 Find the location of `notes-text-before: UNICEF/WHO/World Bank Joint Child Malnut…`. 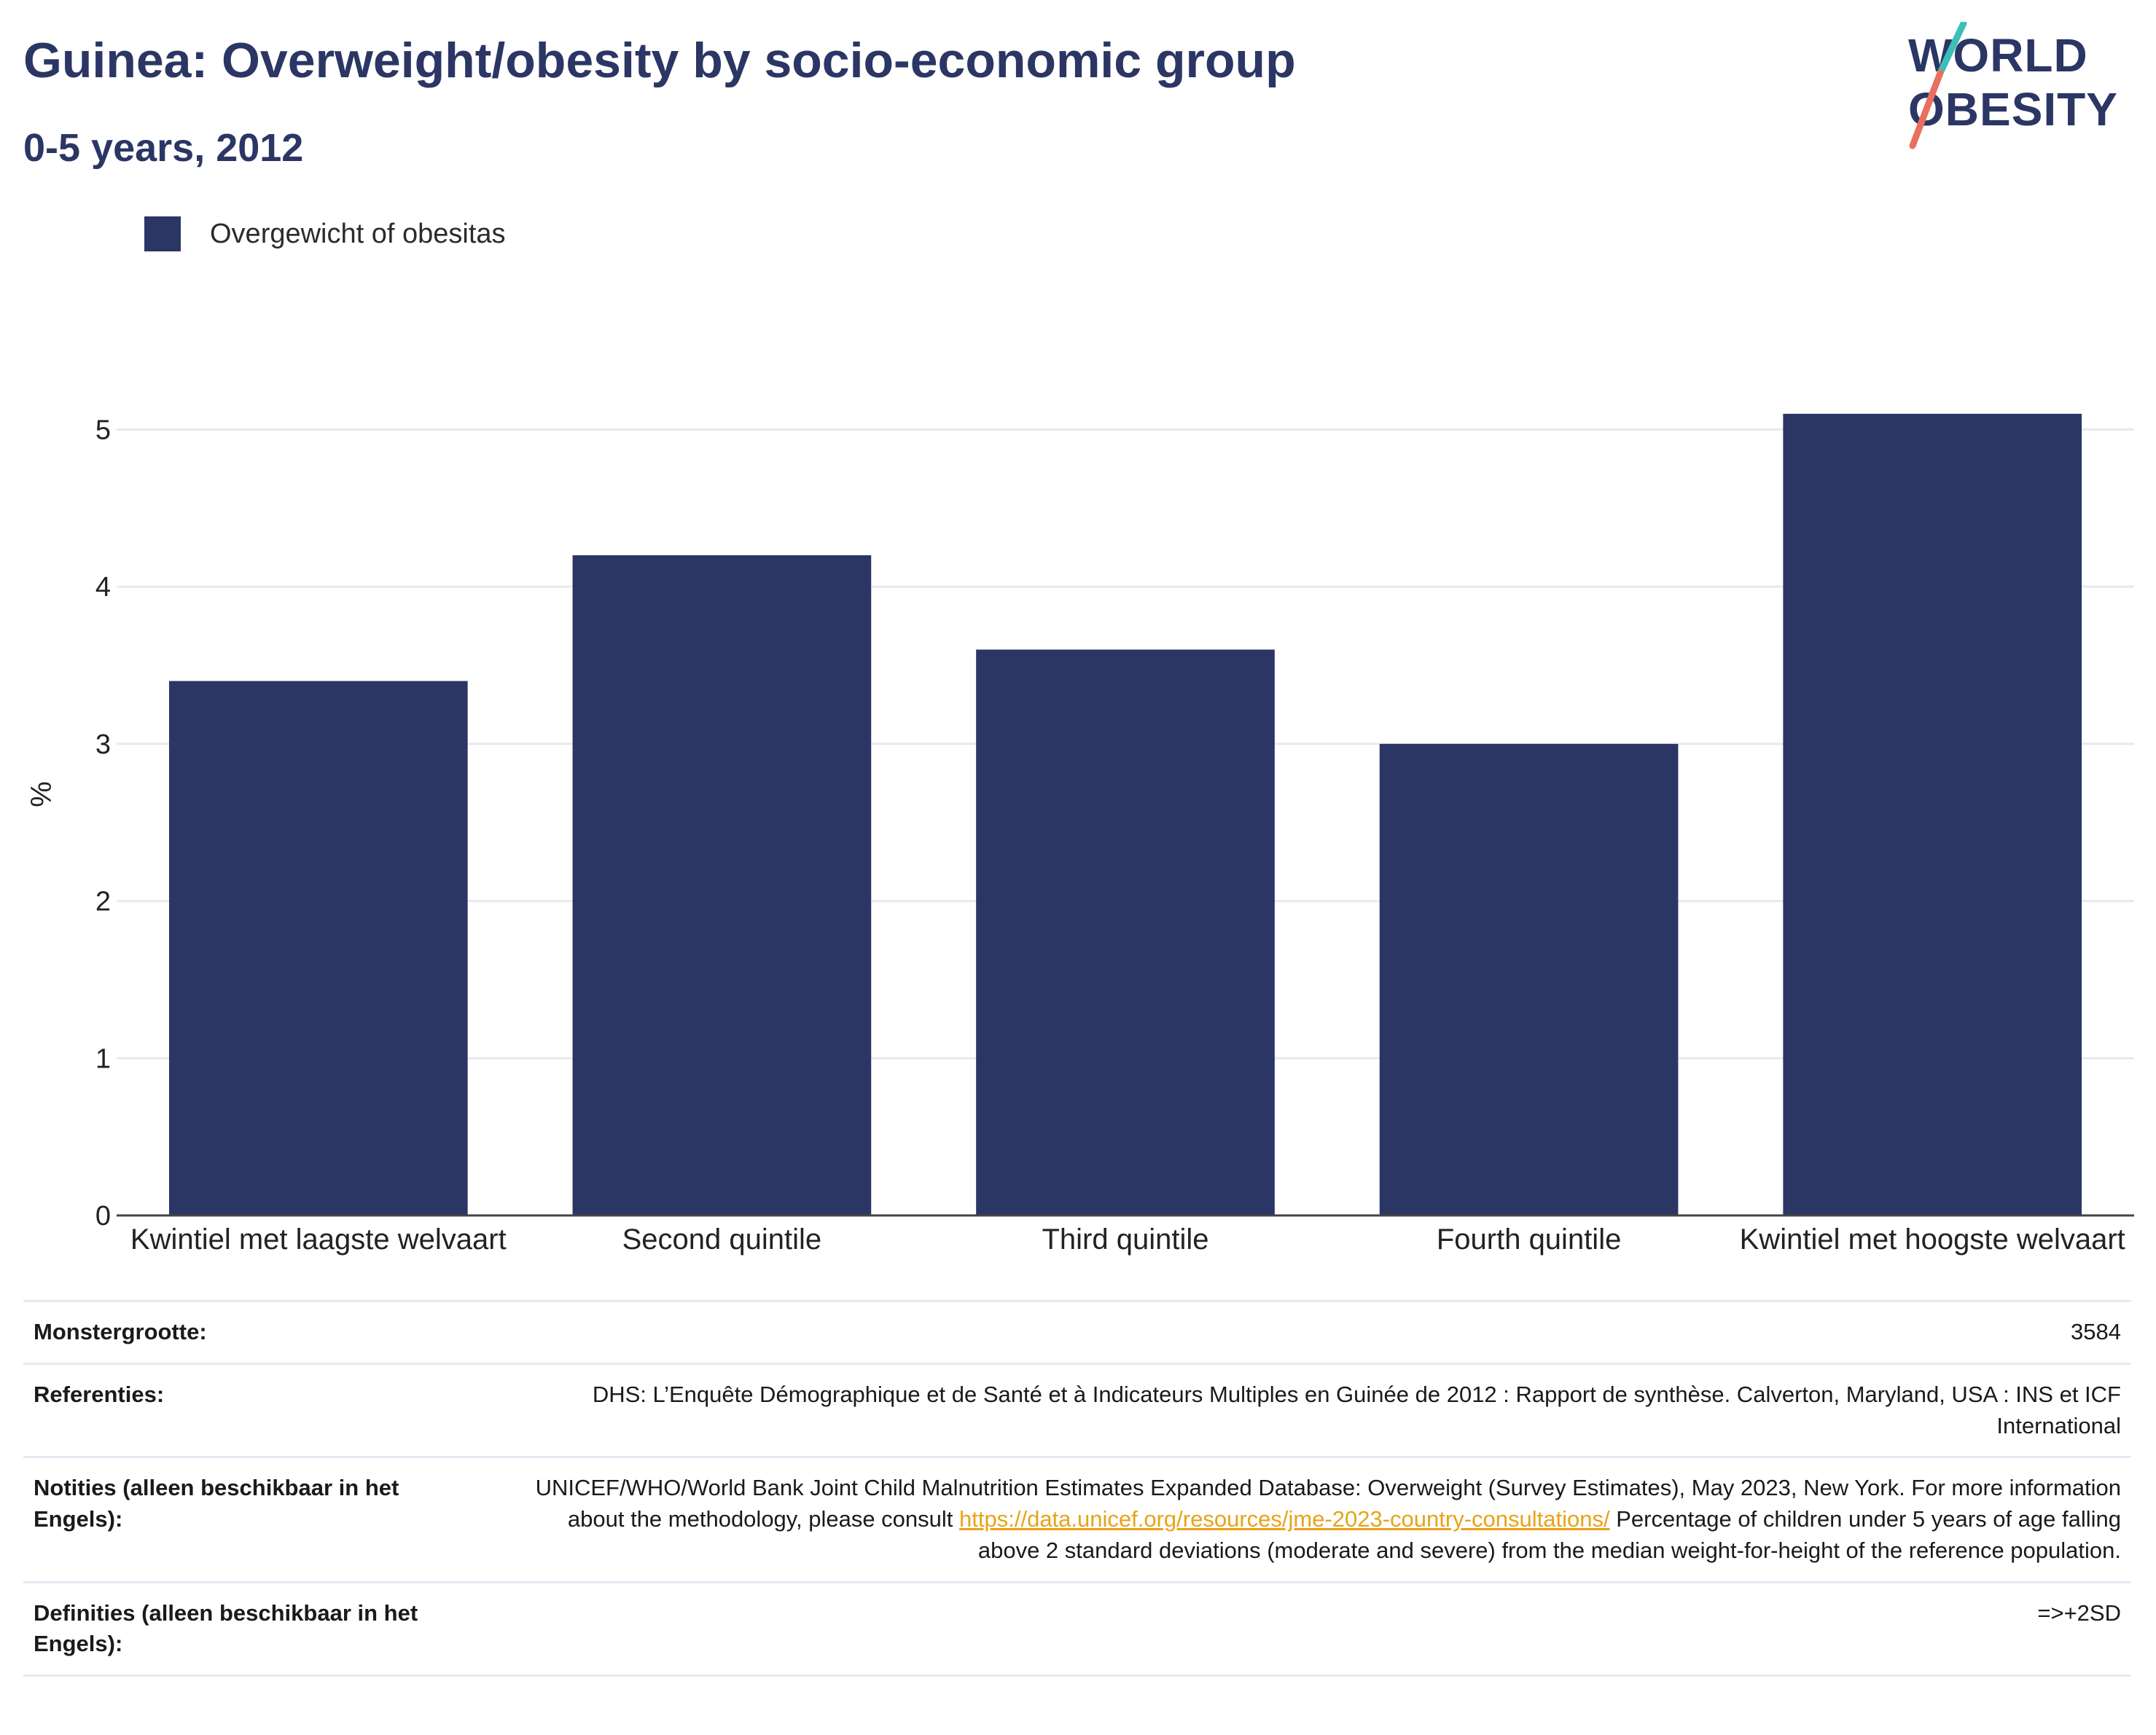

notes-text-before: UNICEF/WHO/World Bank Joint Child Malnut… is located at coordinates (1328, 1503).